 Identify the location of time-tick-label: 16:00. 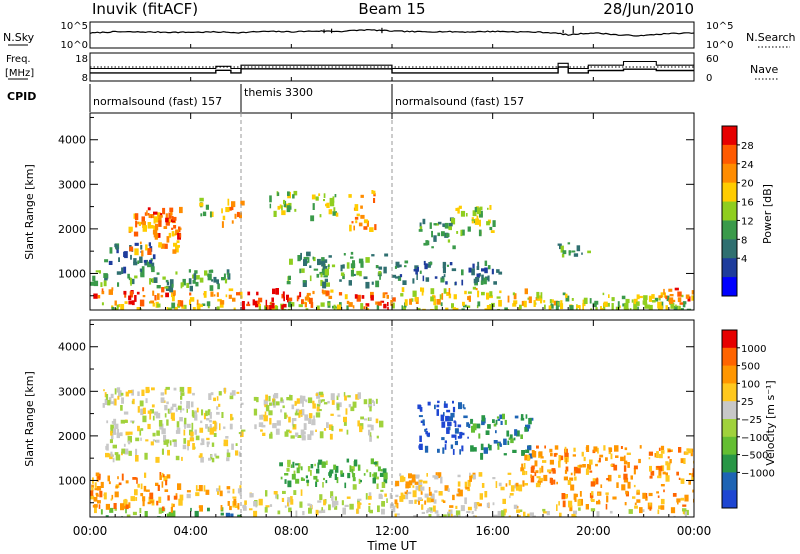
(492, 531).